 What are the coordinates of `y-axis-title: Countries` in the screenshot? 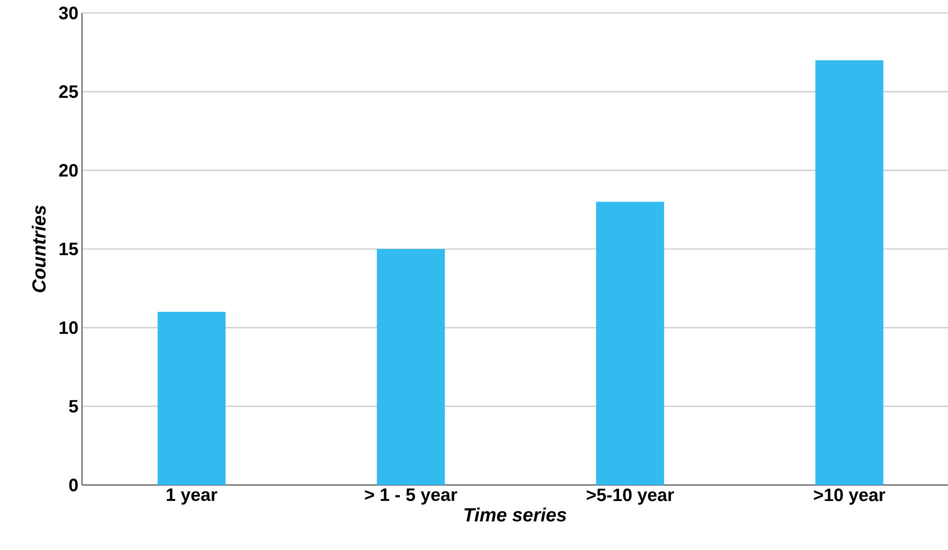 It's located at (39, 248).